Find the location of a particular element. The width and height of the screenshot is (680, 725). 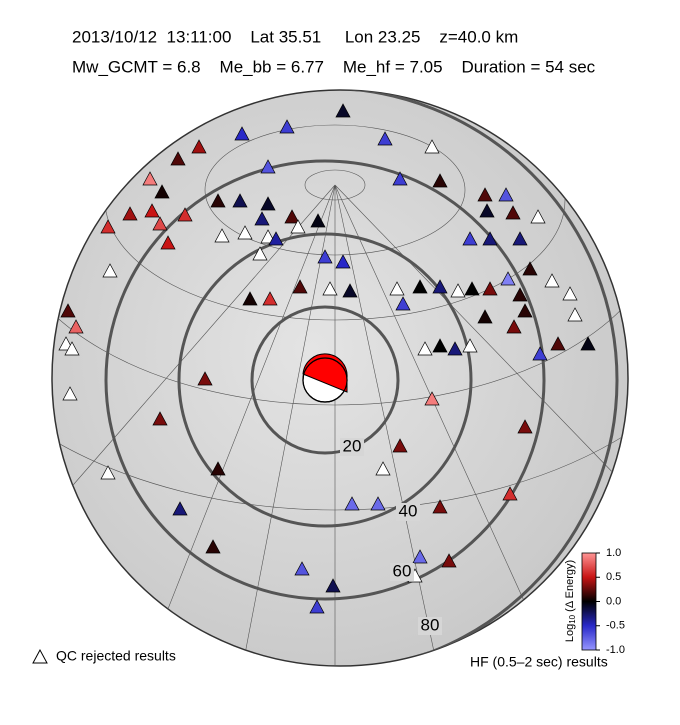

beachball is located at coordinates (325, 378).